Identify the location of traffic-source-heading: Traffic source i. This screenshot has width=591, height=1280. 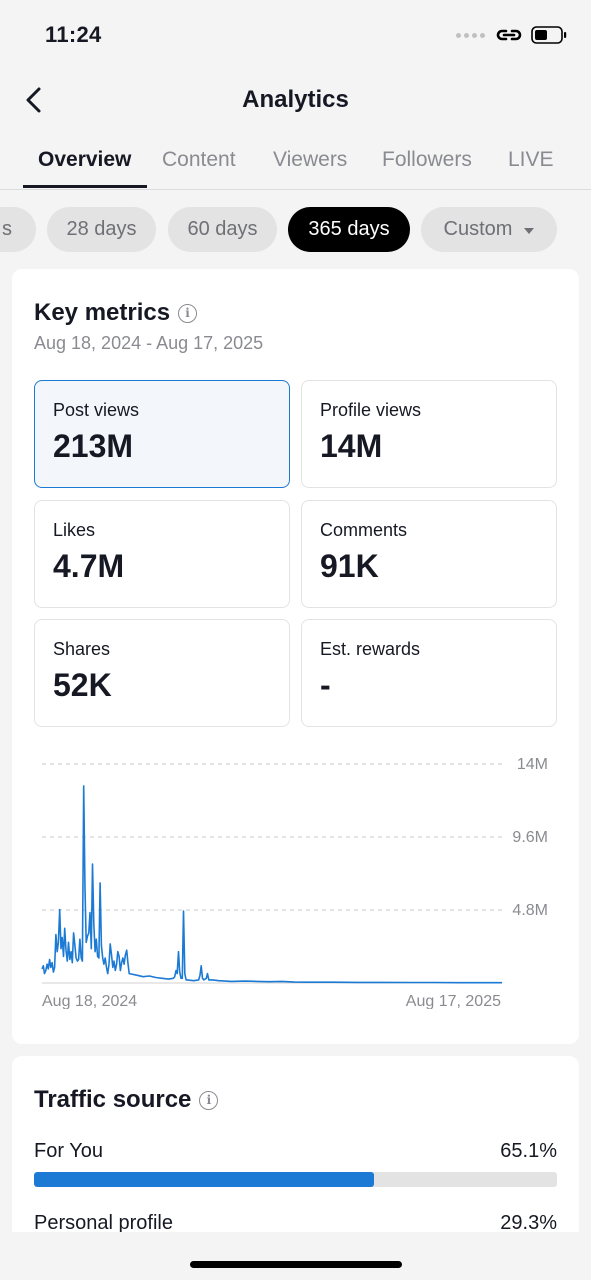
(126, 1100).